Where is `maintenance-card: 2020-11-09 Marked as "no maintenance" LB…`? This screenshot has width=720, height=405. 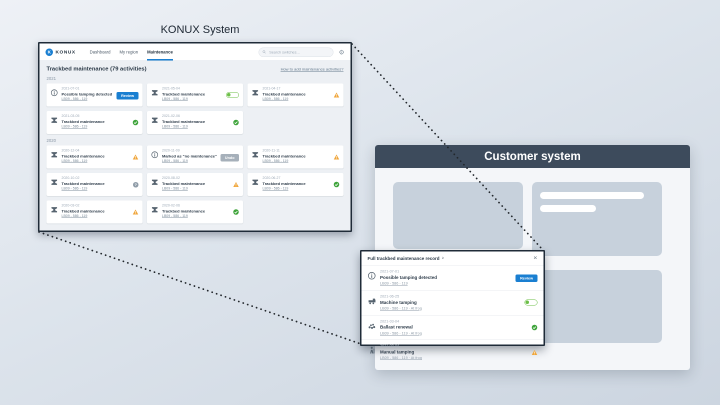
maintenance-card: 2020-11-09 Marked as "no maintenance" LB… is located at coordinates (194, 157).